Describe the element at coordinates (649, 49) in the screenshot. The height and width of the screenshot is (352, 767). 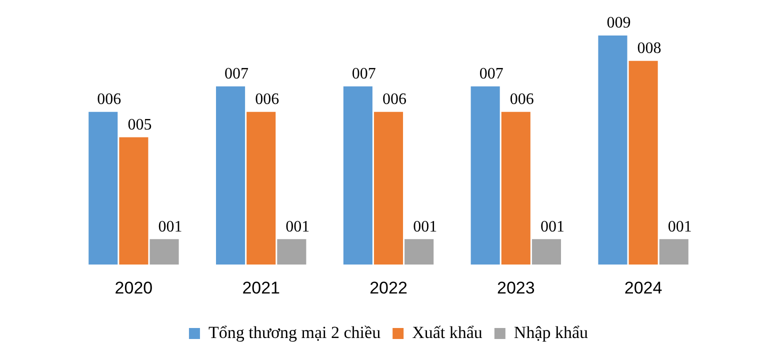
I see `data-label: 008` at that location.